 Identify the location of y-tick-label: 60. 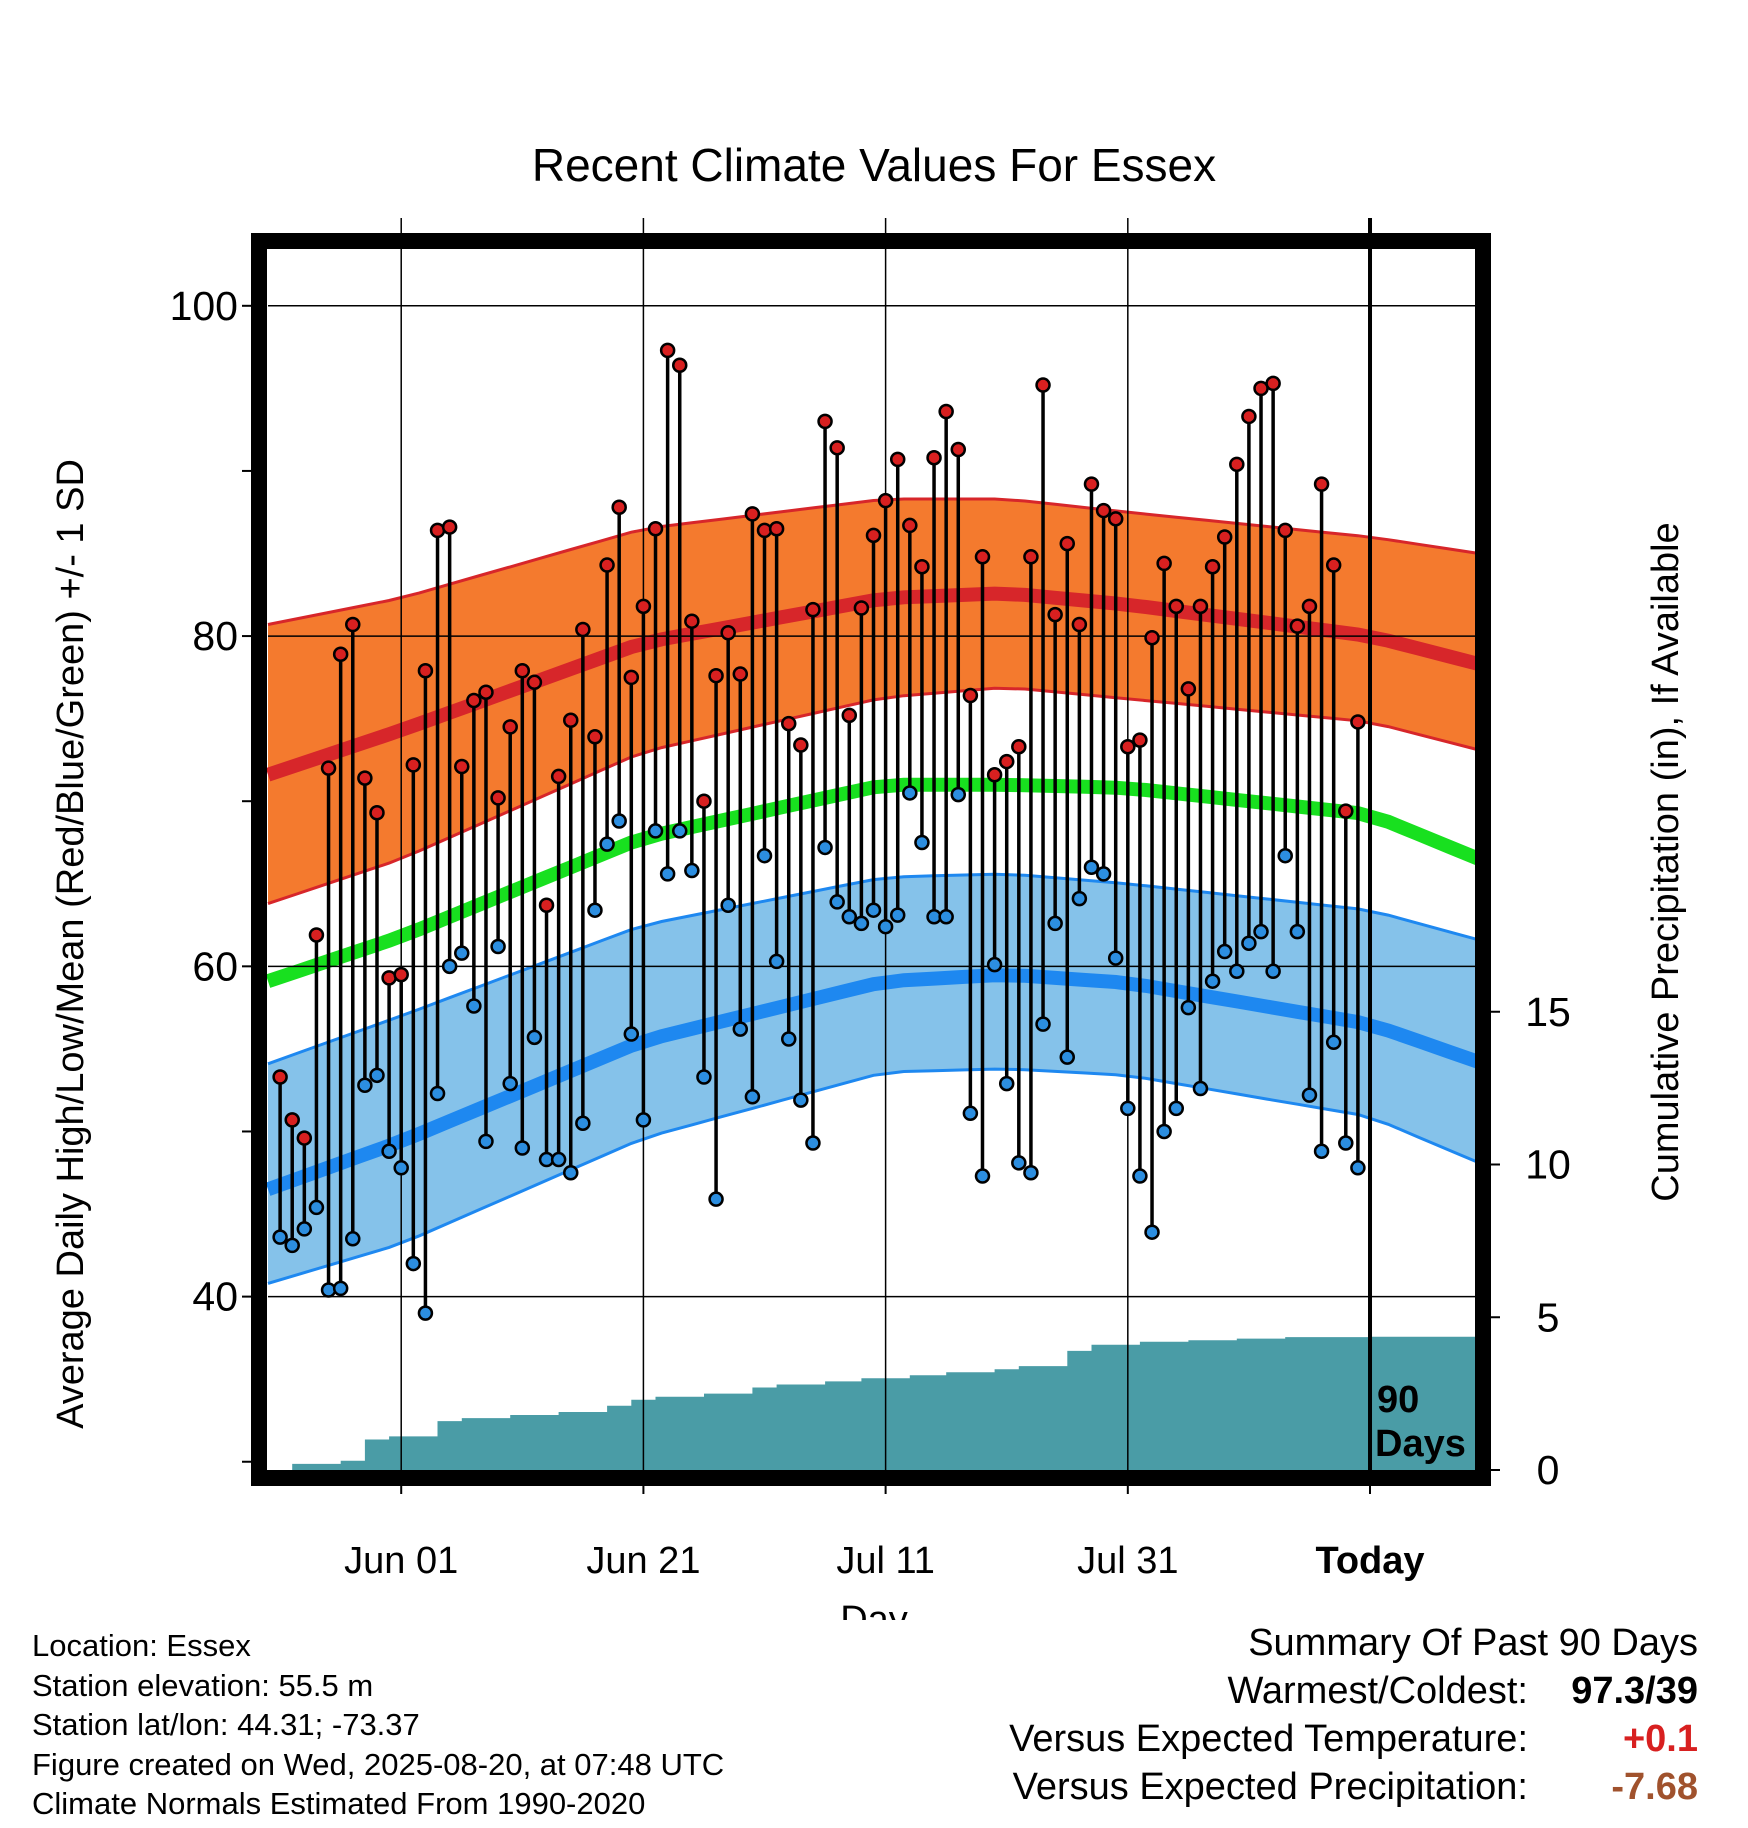
(215, 966).